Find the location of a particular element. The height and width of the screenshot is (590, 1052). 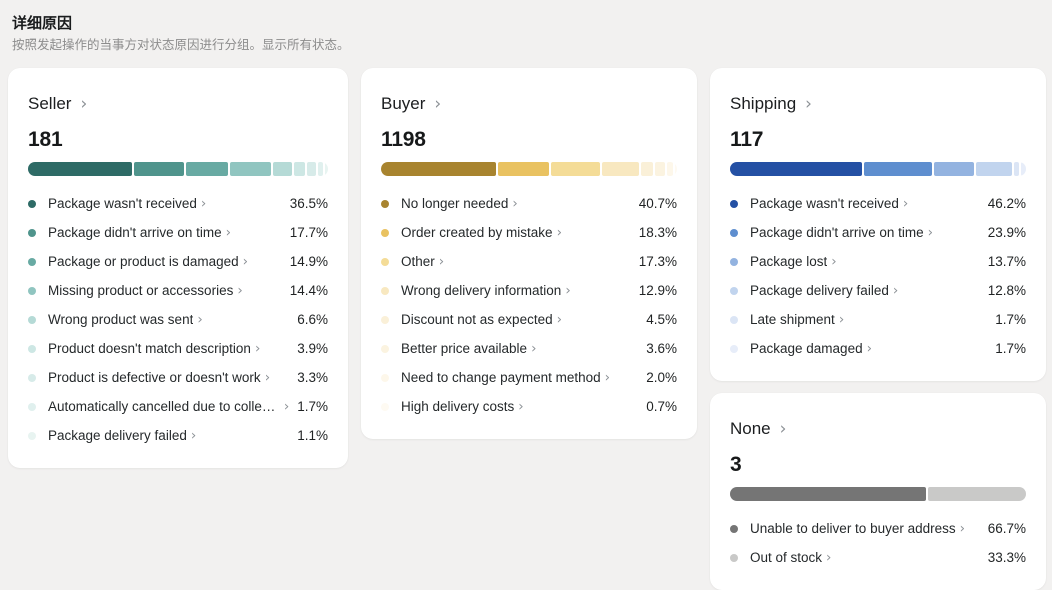

reason-value: 14.4% is located at coordinates (308, 290).